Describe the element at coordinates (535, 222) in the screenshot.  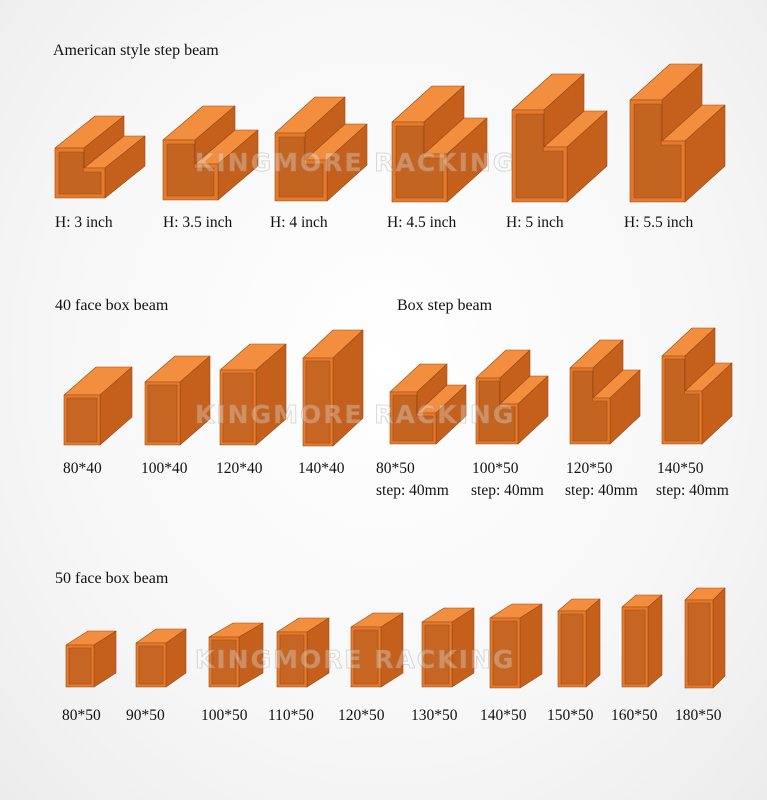
I see `american-beam-label: H: 5 inch` at that location.